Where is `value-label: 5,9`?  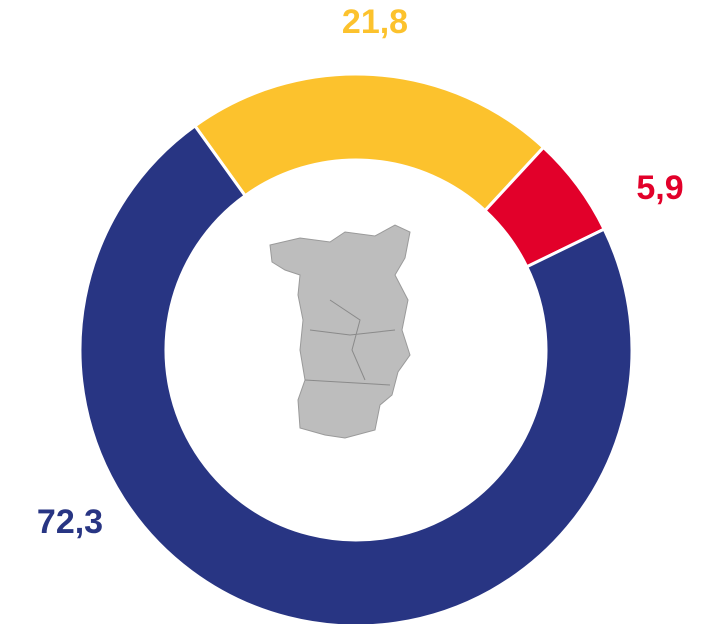 value-label: 5,9 is located at coordinates (659, 188).